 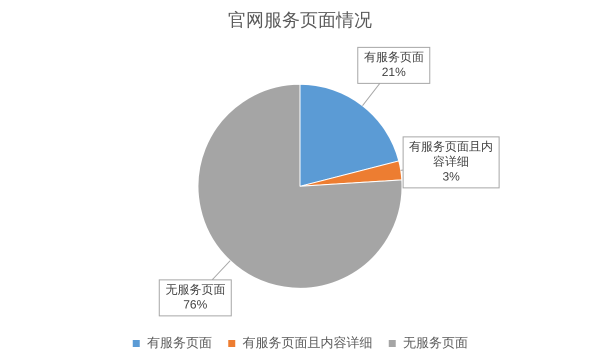 I want to click on slice-label: 有服务页面且内容详细, so click(x=451, y=154).